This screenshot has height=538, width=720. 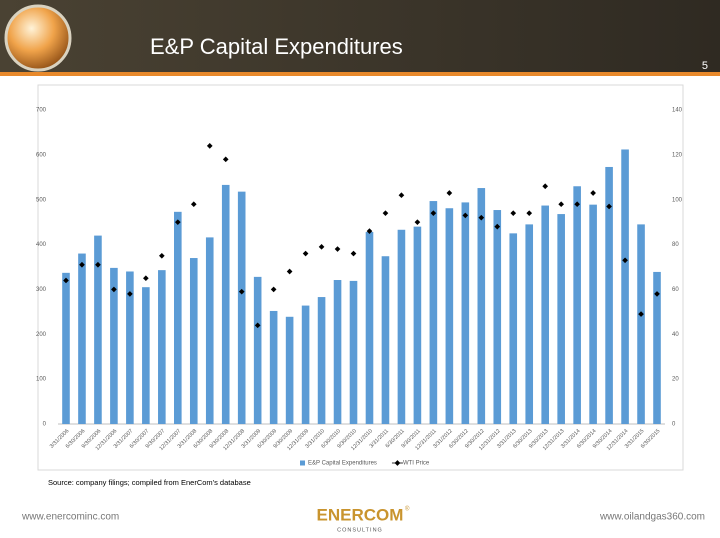 I want to click on header-band, so click(x=360, y=36).